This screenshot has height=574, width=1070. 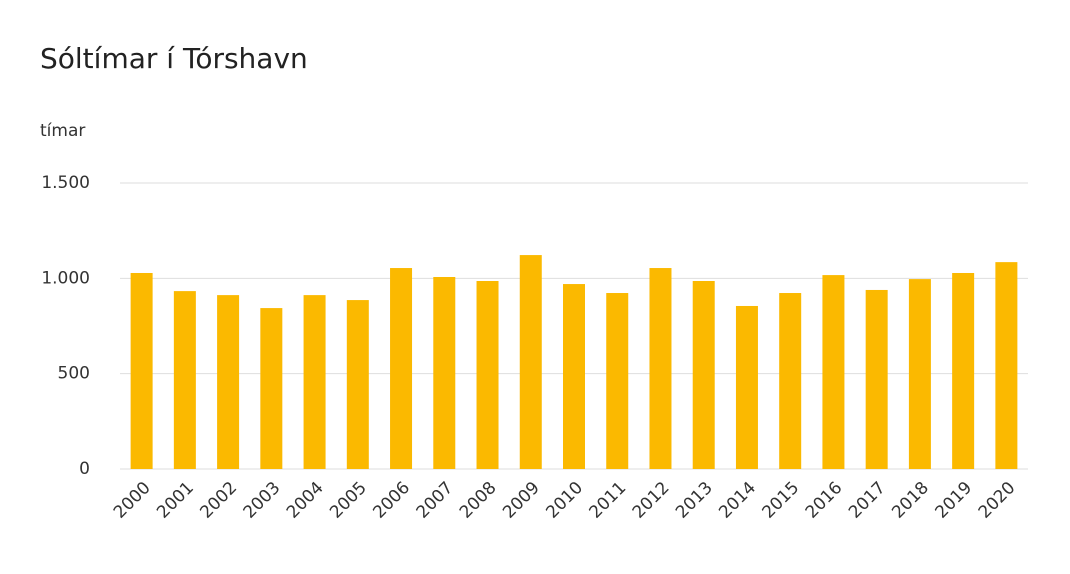 What do you see at coordinates (305, 500) in the screenshot?
I see `x-tick-label: 2004` at bounding box center [305, 500].